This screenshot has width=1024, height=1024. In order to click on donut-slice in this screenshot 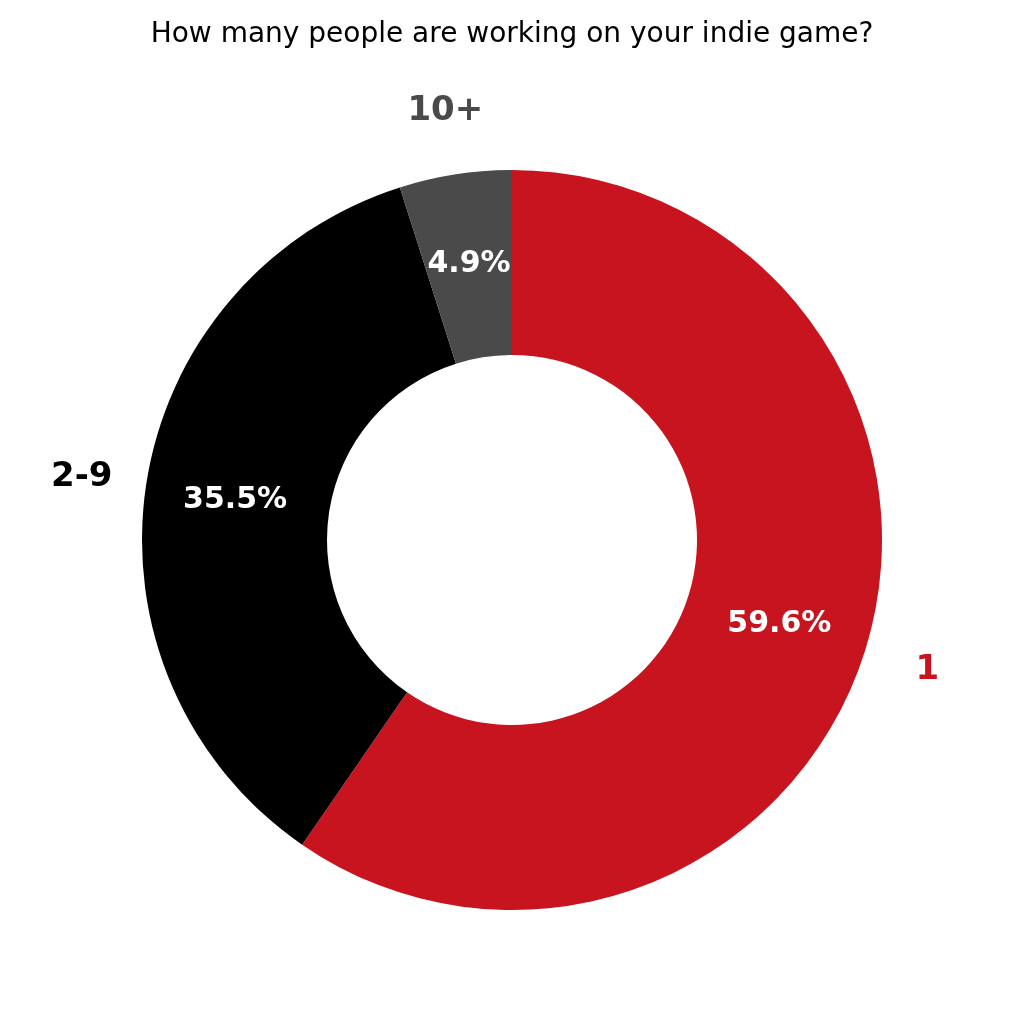, I will do `click(455, 267)`.